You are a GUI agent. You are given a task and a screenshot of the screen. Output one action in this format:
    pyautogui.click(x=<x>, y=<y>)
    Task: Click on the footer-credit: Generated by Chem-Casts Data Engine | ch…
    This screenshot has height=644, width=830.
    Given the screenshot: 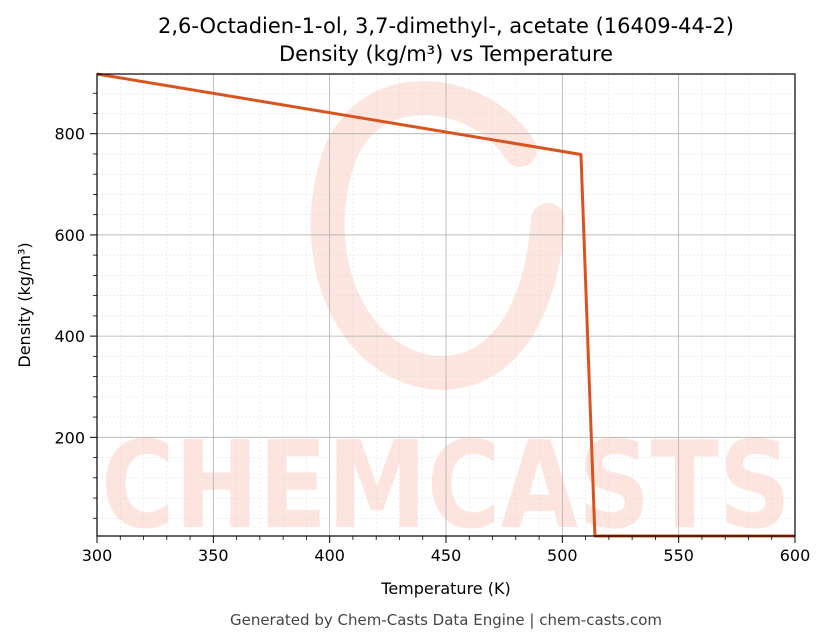 What is the action you would take?
    pyautogui.click(x=446, y=620)
    